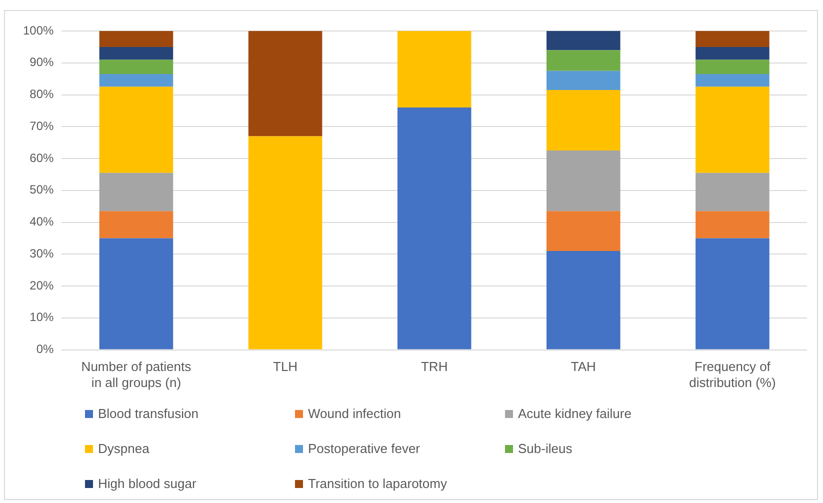 Image resolution: width=823 pixels, height=503 pixels. Describe the element at coordinates (38, 30) in the screenshot. I see `y-tick-label: 100%` at that location.